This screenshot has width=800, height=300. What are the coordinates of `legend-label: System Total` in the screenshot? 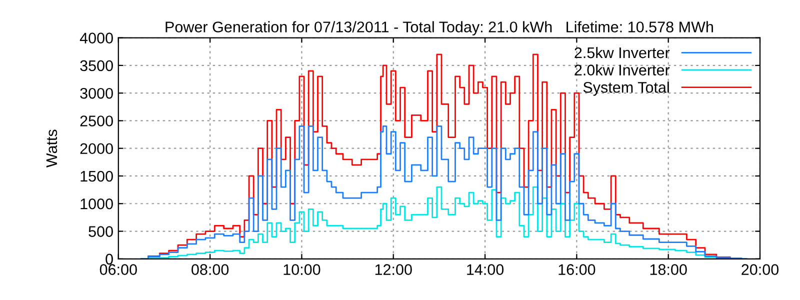 It's located at (626, 89).